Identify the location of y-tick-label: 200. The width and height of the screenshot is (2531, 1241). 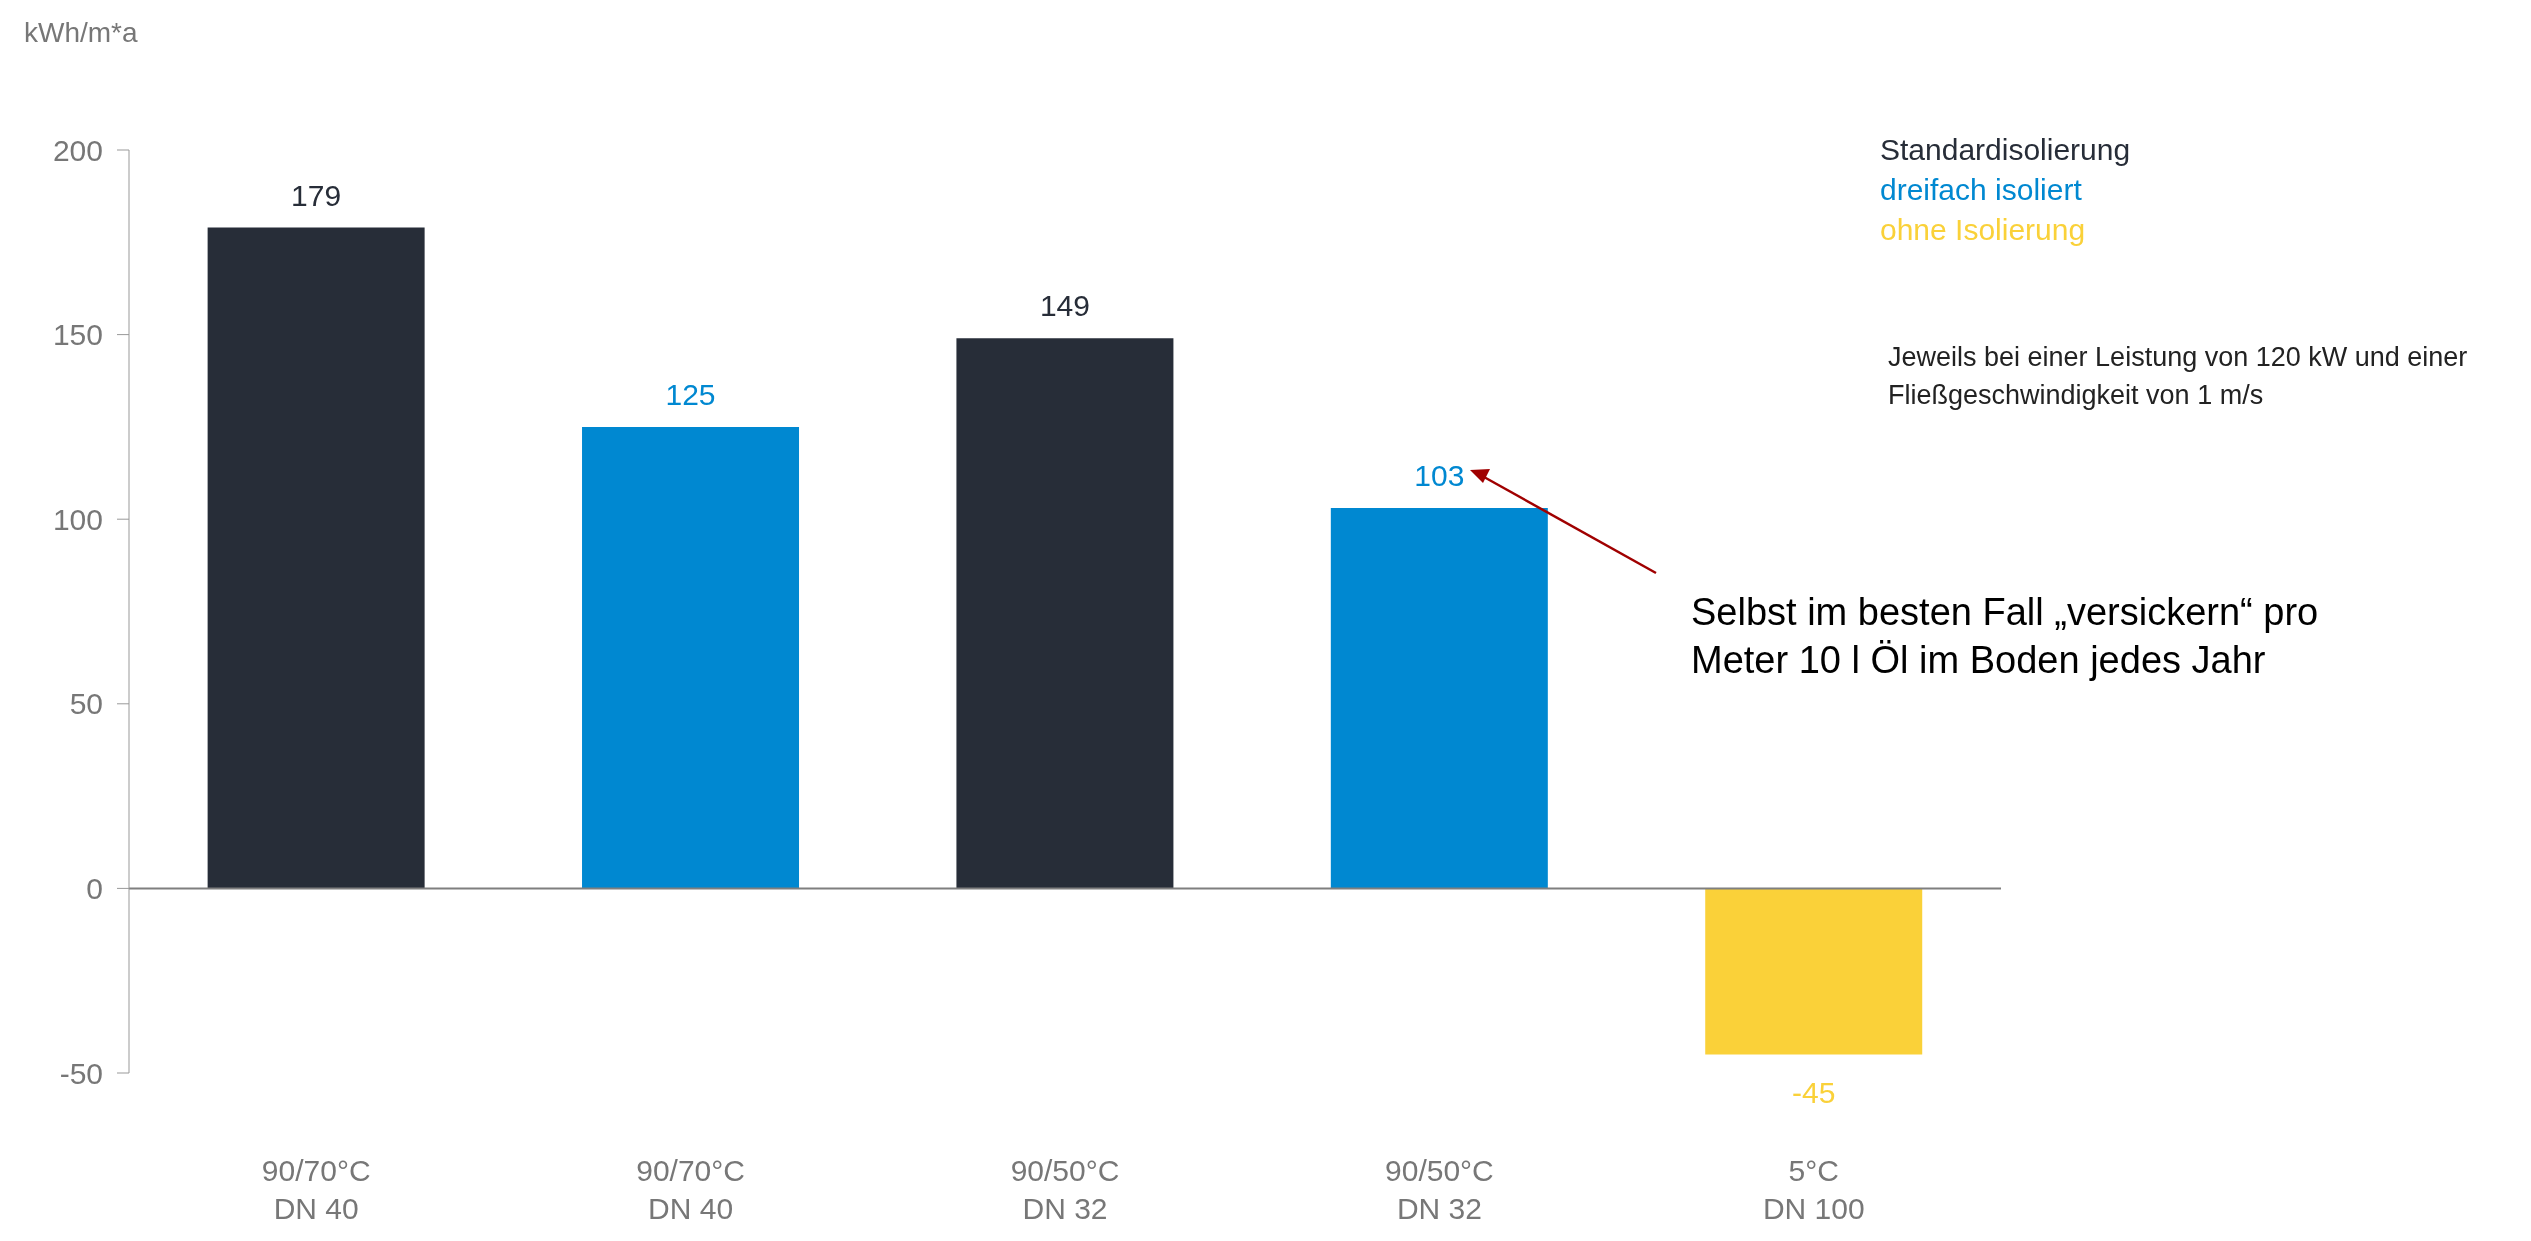
(77, 150).